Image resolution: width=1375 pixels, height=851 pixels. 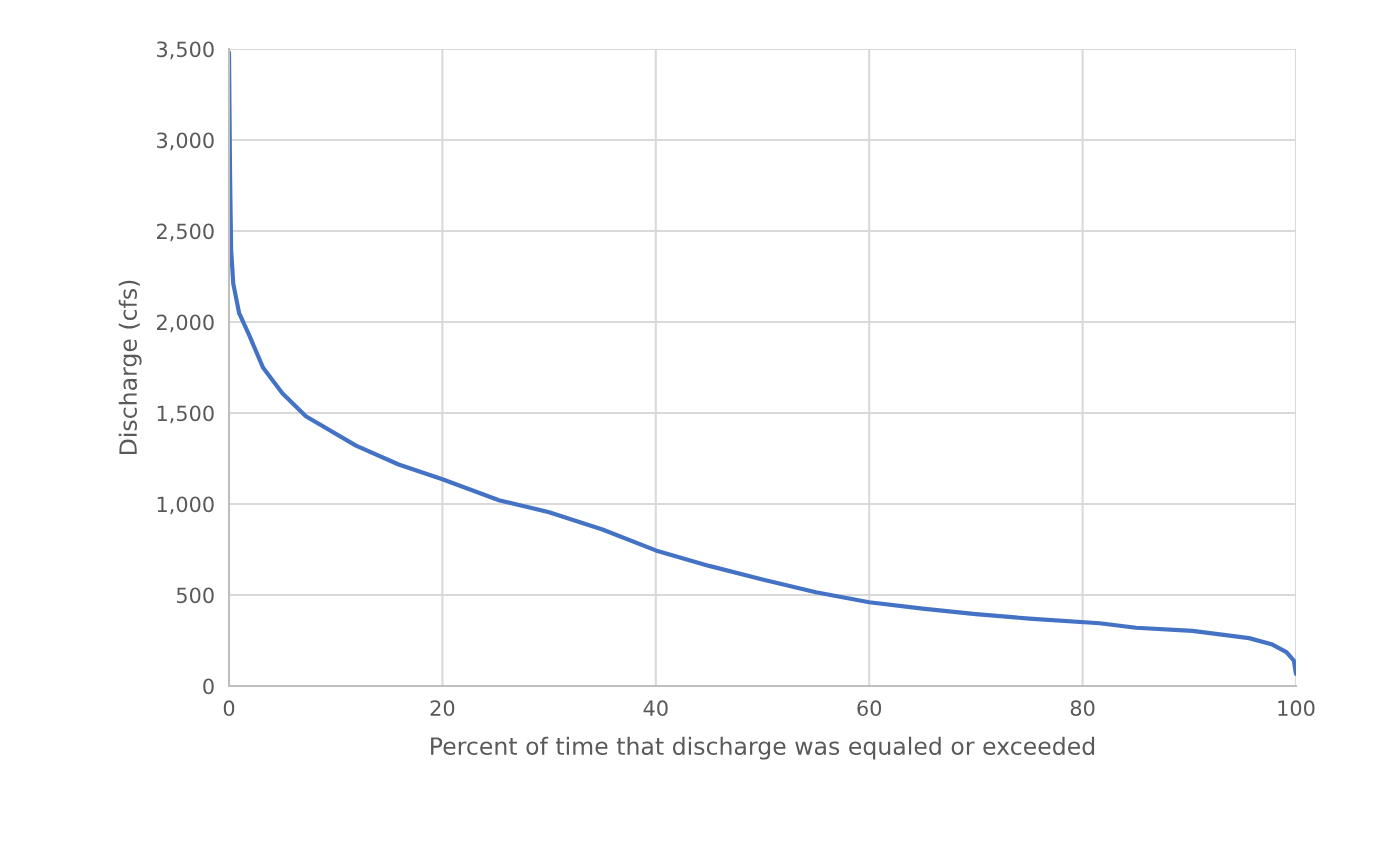 I want to click on y-tick-label: 3,000, so click(x=185, y=141).